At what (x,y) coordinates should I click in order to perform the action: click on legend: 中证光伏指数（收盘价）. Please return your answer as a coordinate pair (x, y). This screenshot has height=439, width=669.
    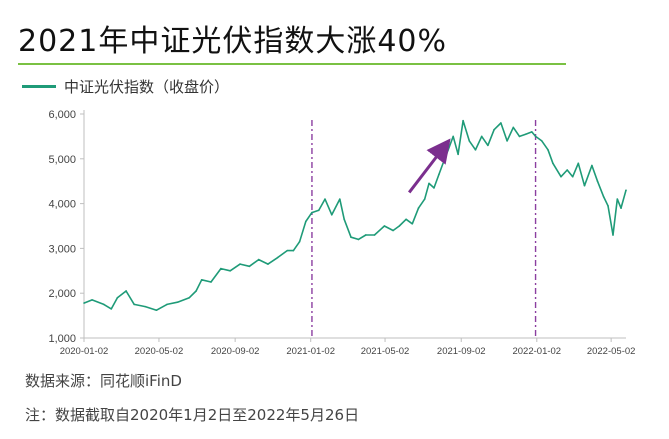
    Looking at the image, I should click on (125, 86).